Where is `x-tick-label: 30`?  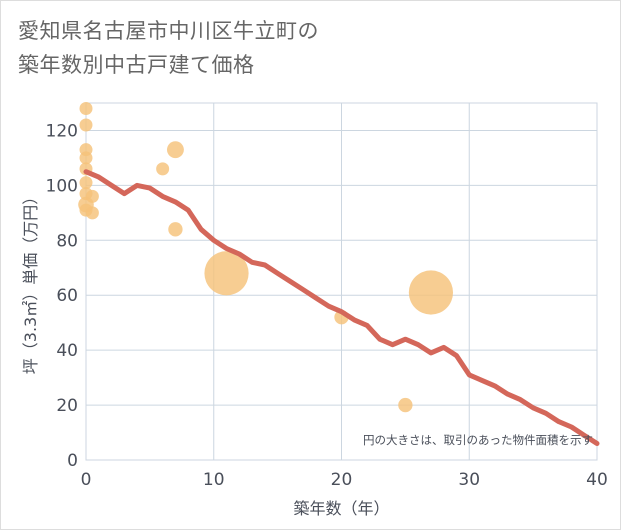 x-tick-label: 30 is located at coordinates (469, 480).